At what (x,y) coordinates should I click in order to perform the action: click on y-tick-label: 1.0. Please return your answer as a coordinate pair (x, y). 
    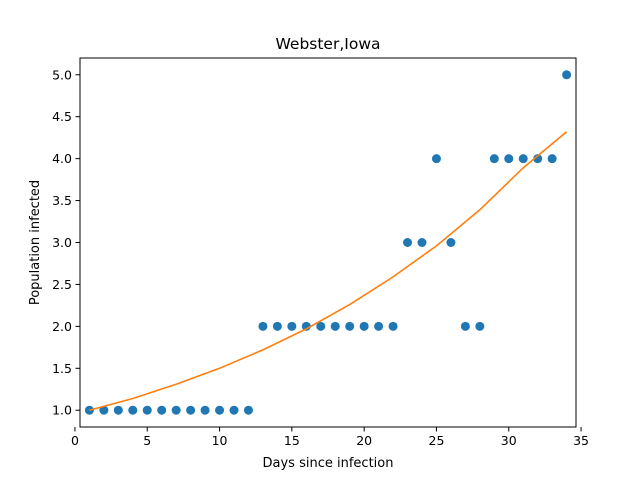
    Looking at the image, I should click on (62, 410).